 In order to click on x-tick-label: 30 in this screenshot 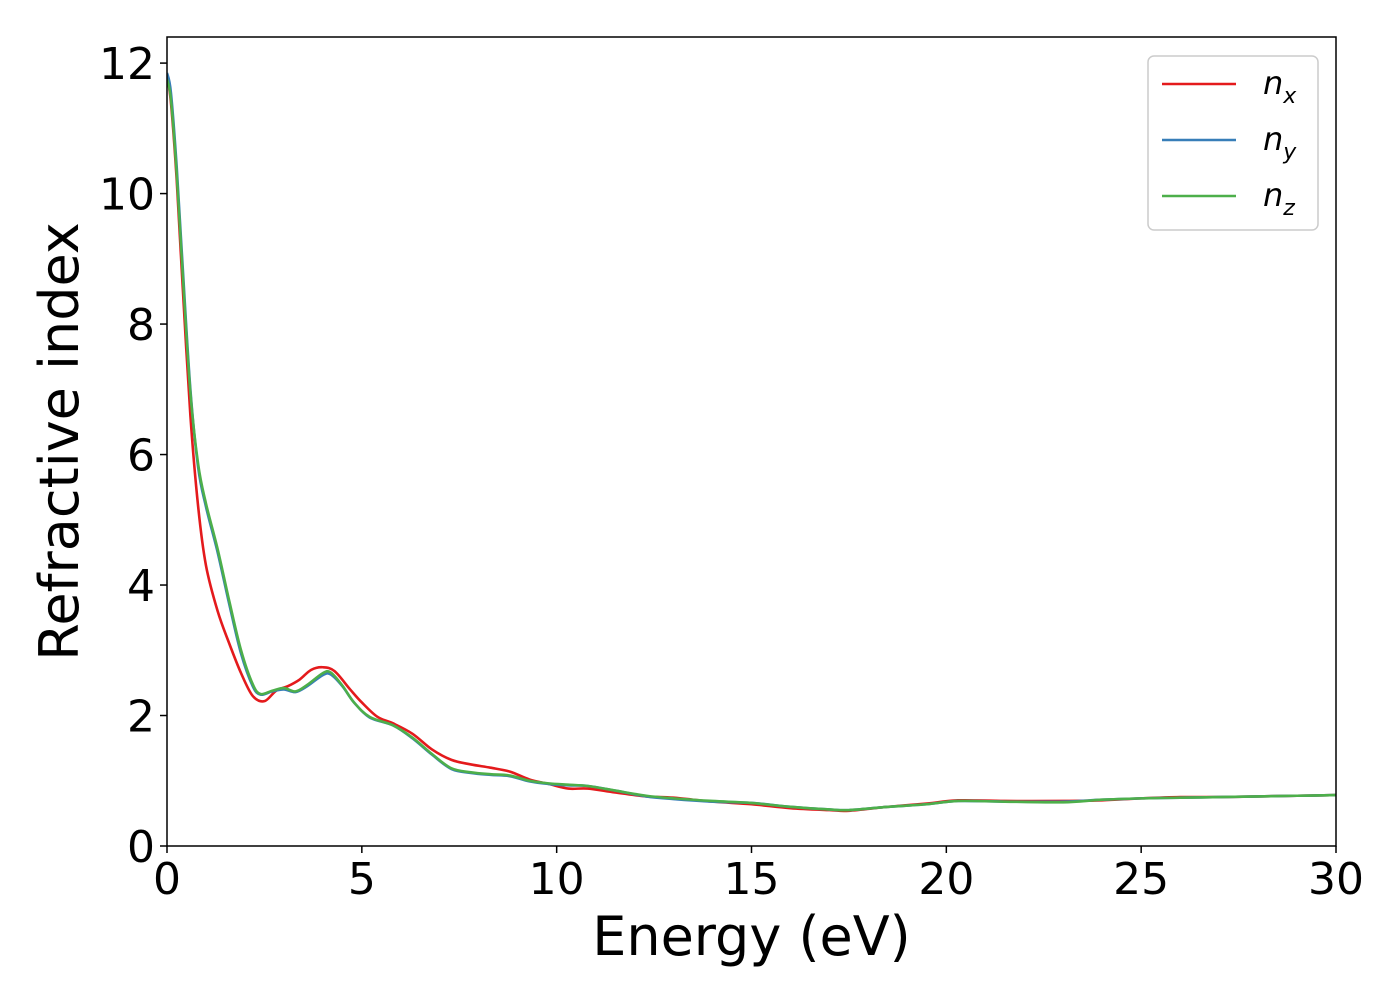, I will do `click(1336, 879)`.